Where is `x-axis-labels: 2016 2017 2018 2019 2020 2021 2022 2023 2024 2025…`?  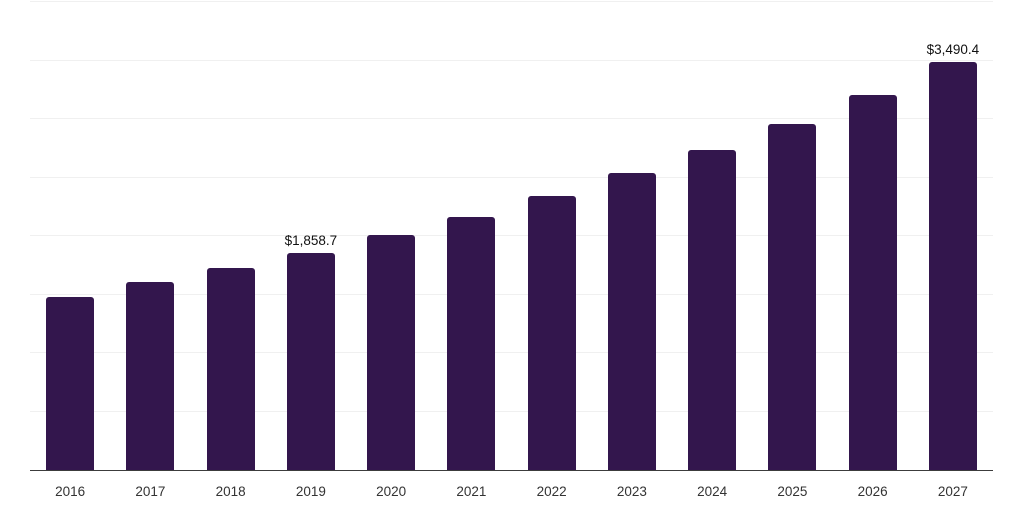 x-axis-labels: 2016 2017 2018 2019 2020 2021 2022 2023 2024 2025… is located at coordinates (511, 496).